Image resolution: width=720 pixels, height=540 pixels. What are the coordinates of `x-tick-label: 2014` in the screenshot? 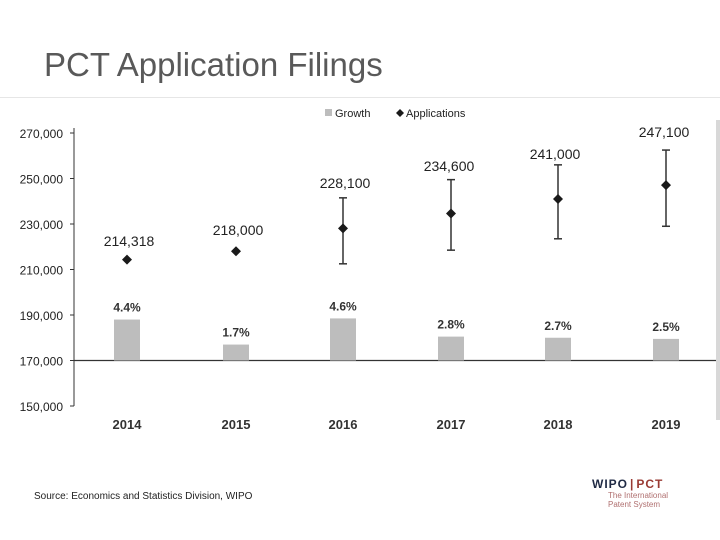 It's located at (128, 424).